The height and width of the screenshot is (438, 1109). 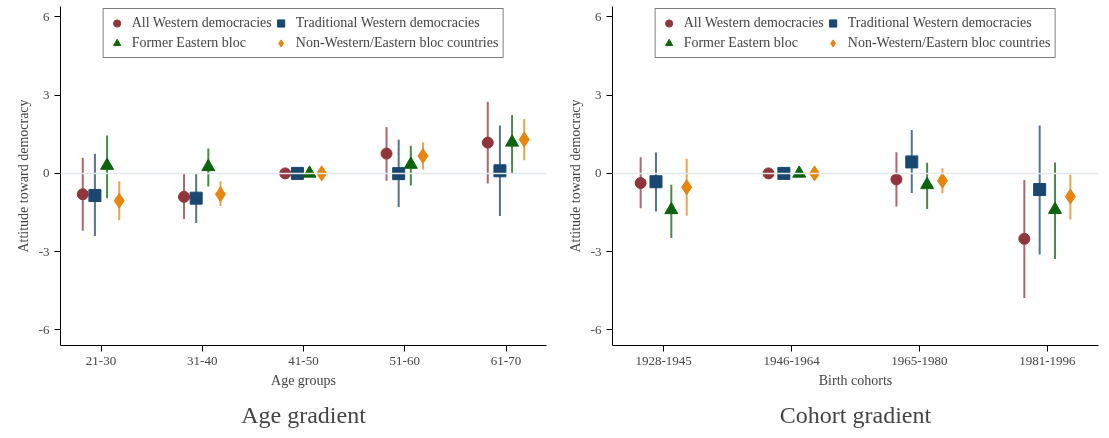 I want to click on x-tick-label: 21-30, so click(x=101, y=360).